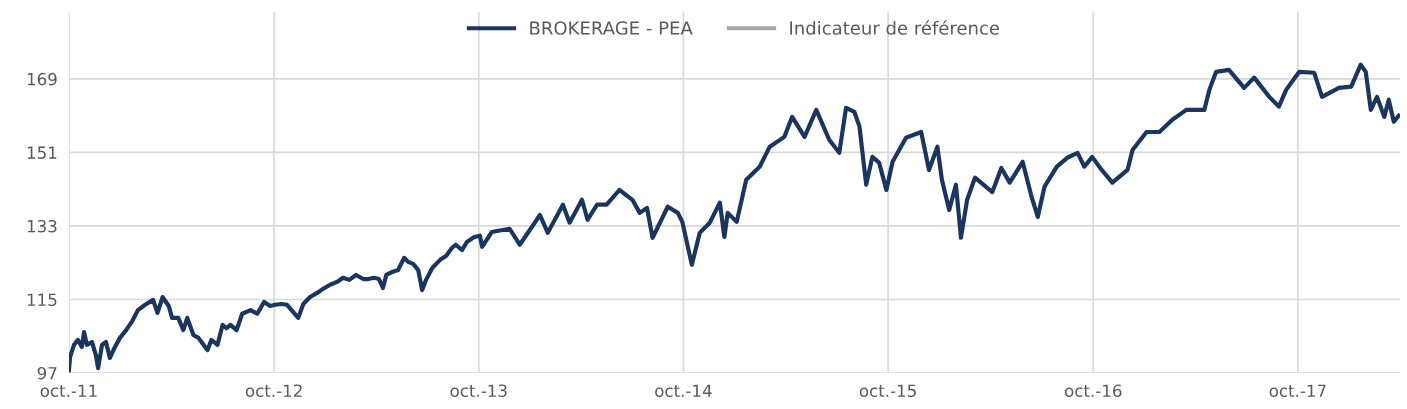  I want to click on x-tick-label: oct.-15, so click(887, 391).